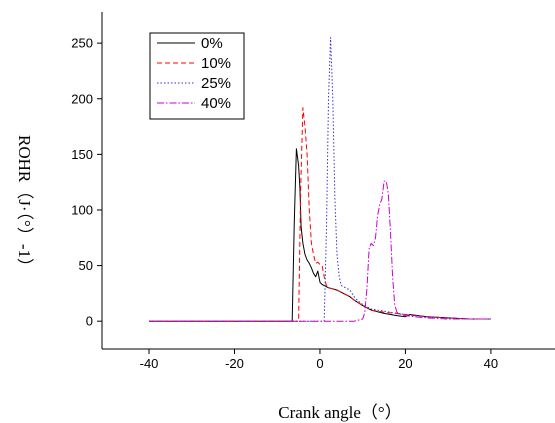 This screenshot has height=423, width=555. I want to click on legend: 0% 10% 25% 40%, so click(197, 76).